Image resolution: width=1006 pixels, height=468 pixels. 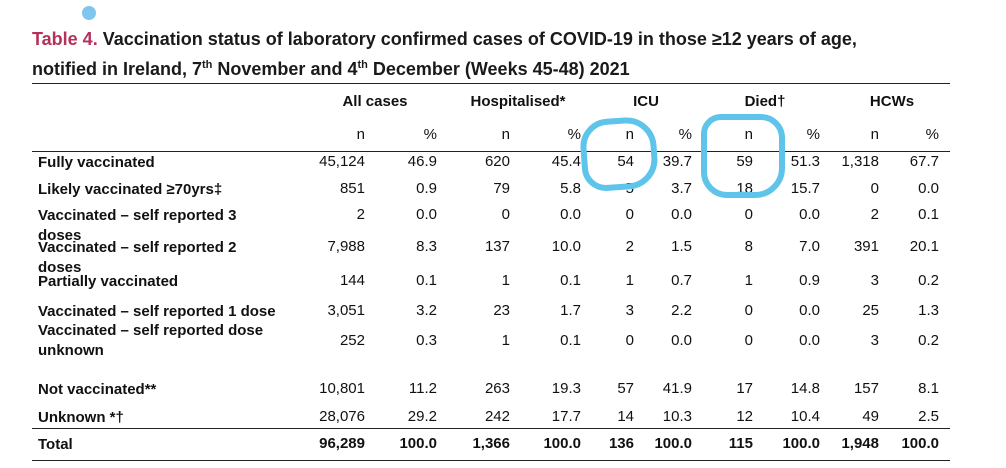 I want to click on total-cell: 1,366, so click(x=491, y=443).